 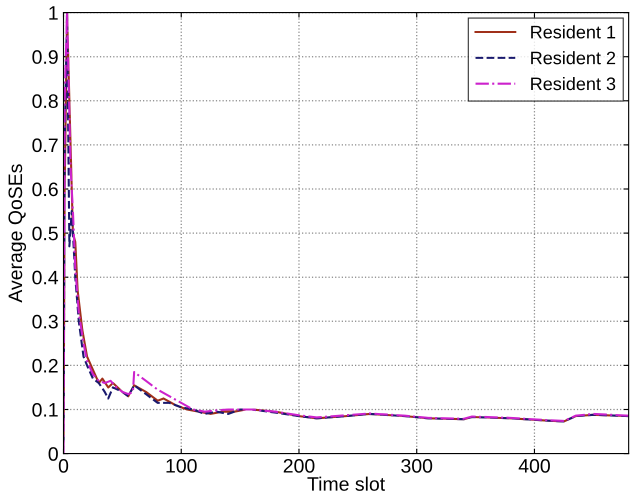 I want to click on y-tick-label: 0.3, so click(x=45, y=321).